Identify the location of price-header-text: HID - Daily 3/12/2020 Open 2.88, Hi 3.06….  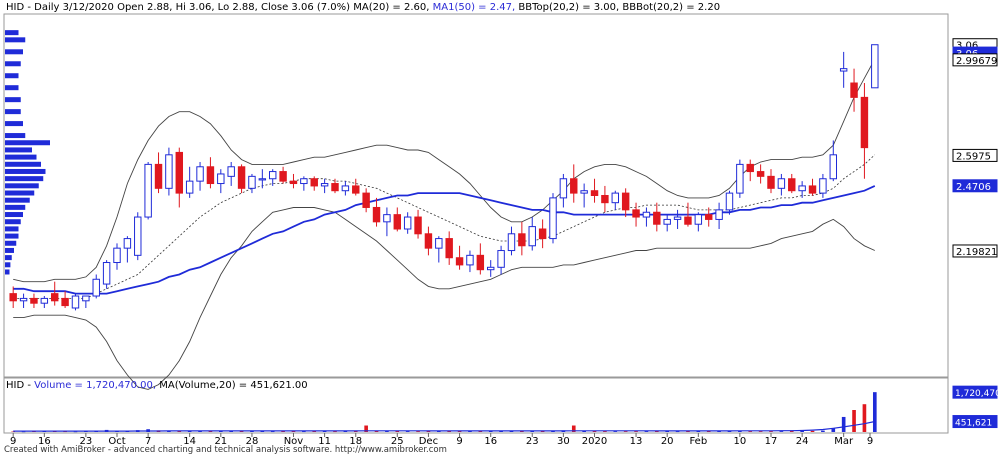
(218, 7).